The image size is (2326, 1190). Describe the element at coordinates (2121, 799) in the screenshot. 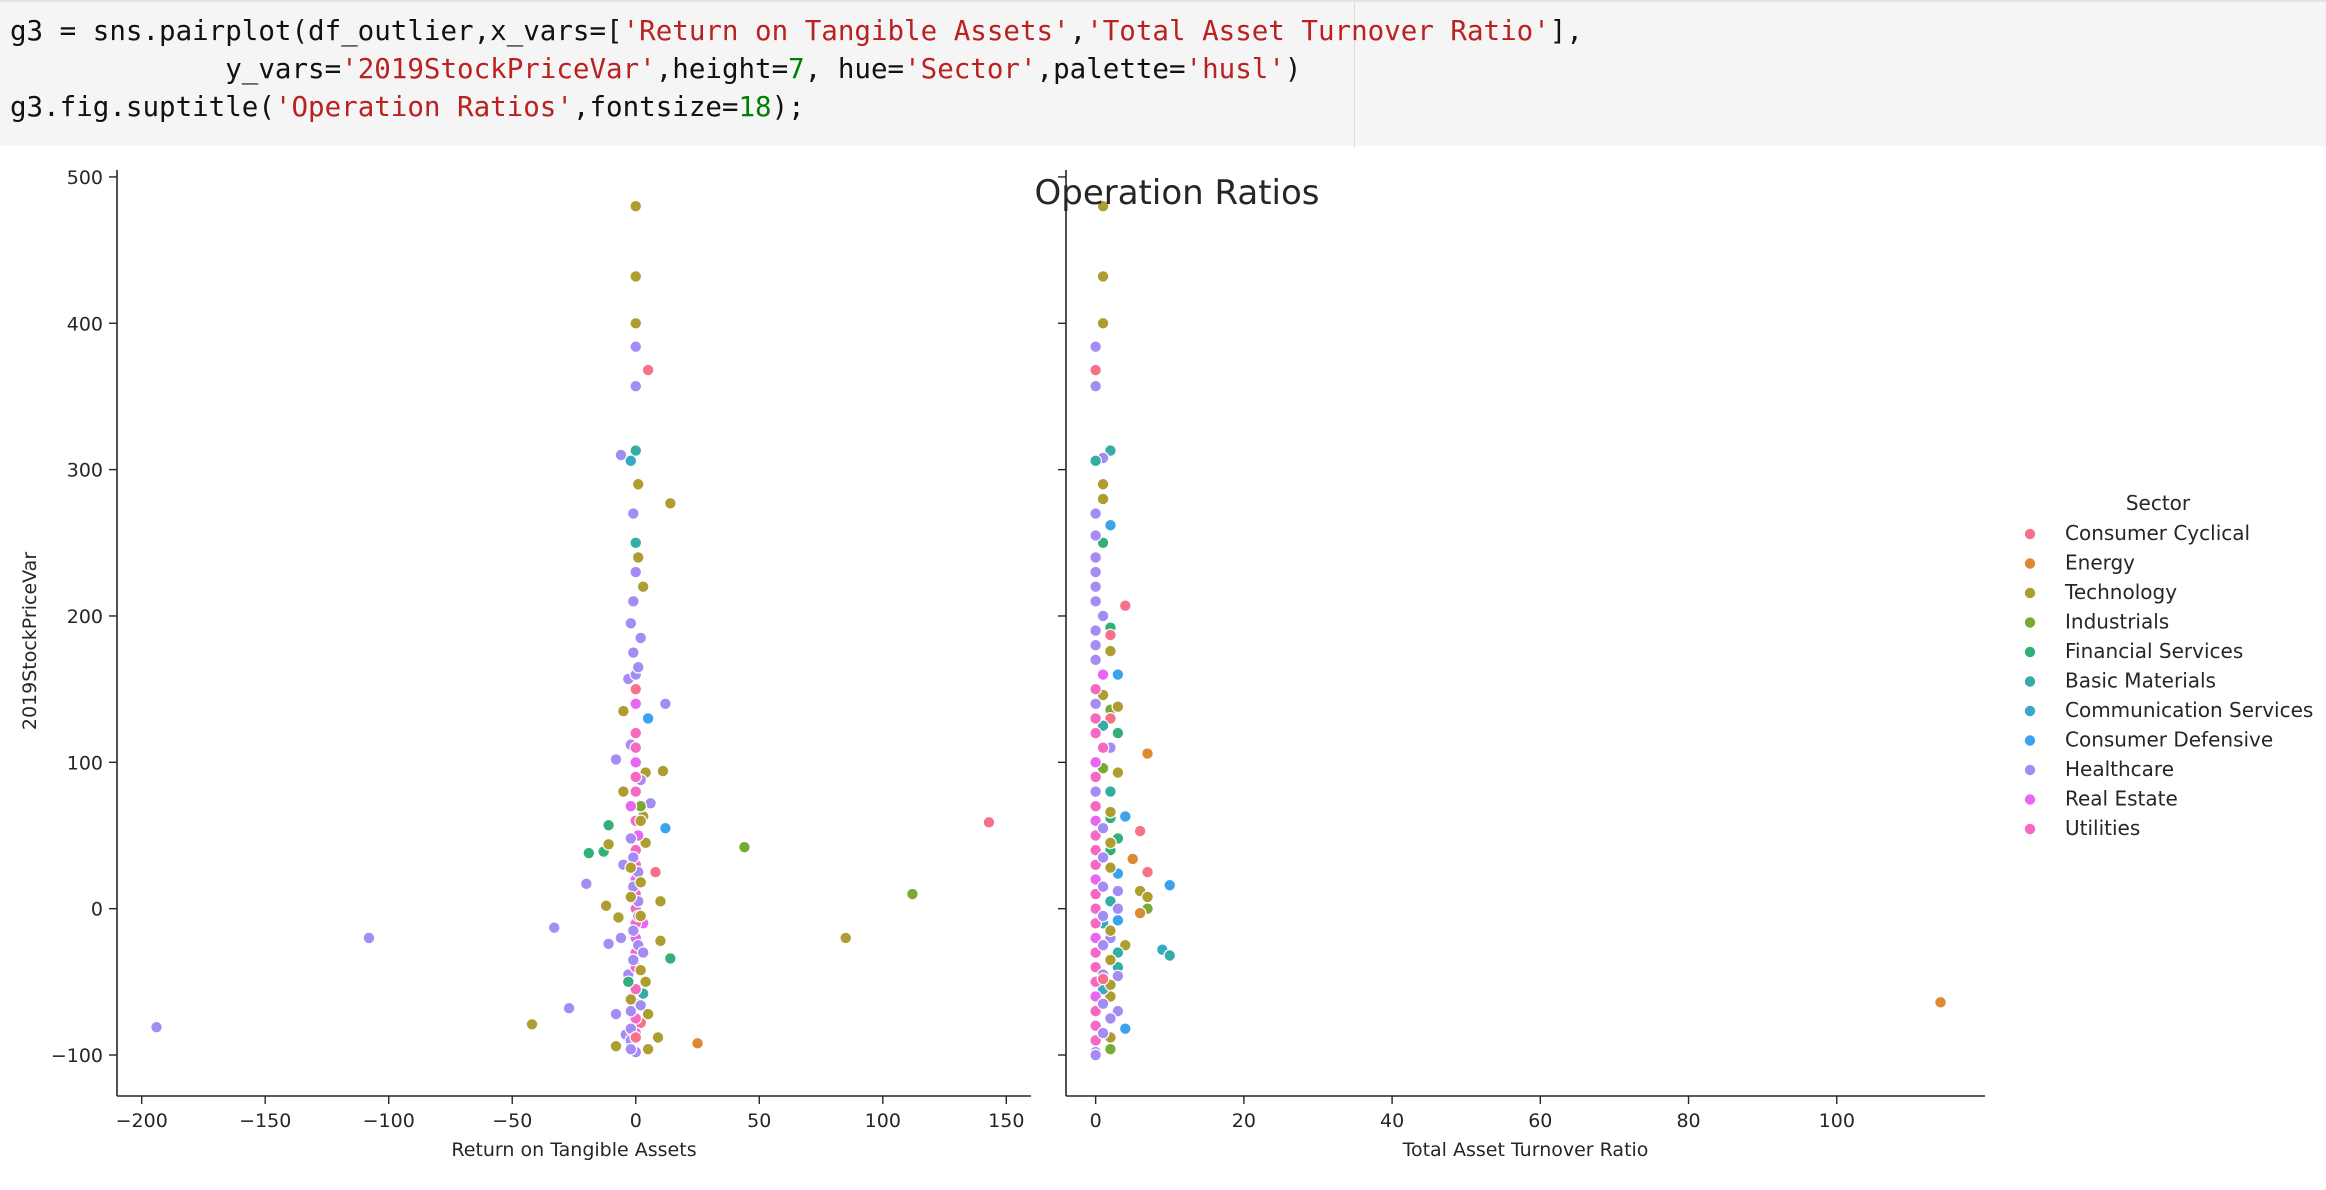

I see `legend-label: Real Estate` at that location.